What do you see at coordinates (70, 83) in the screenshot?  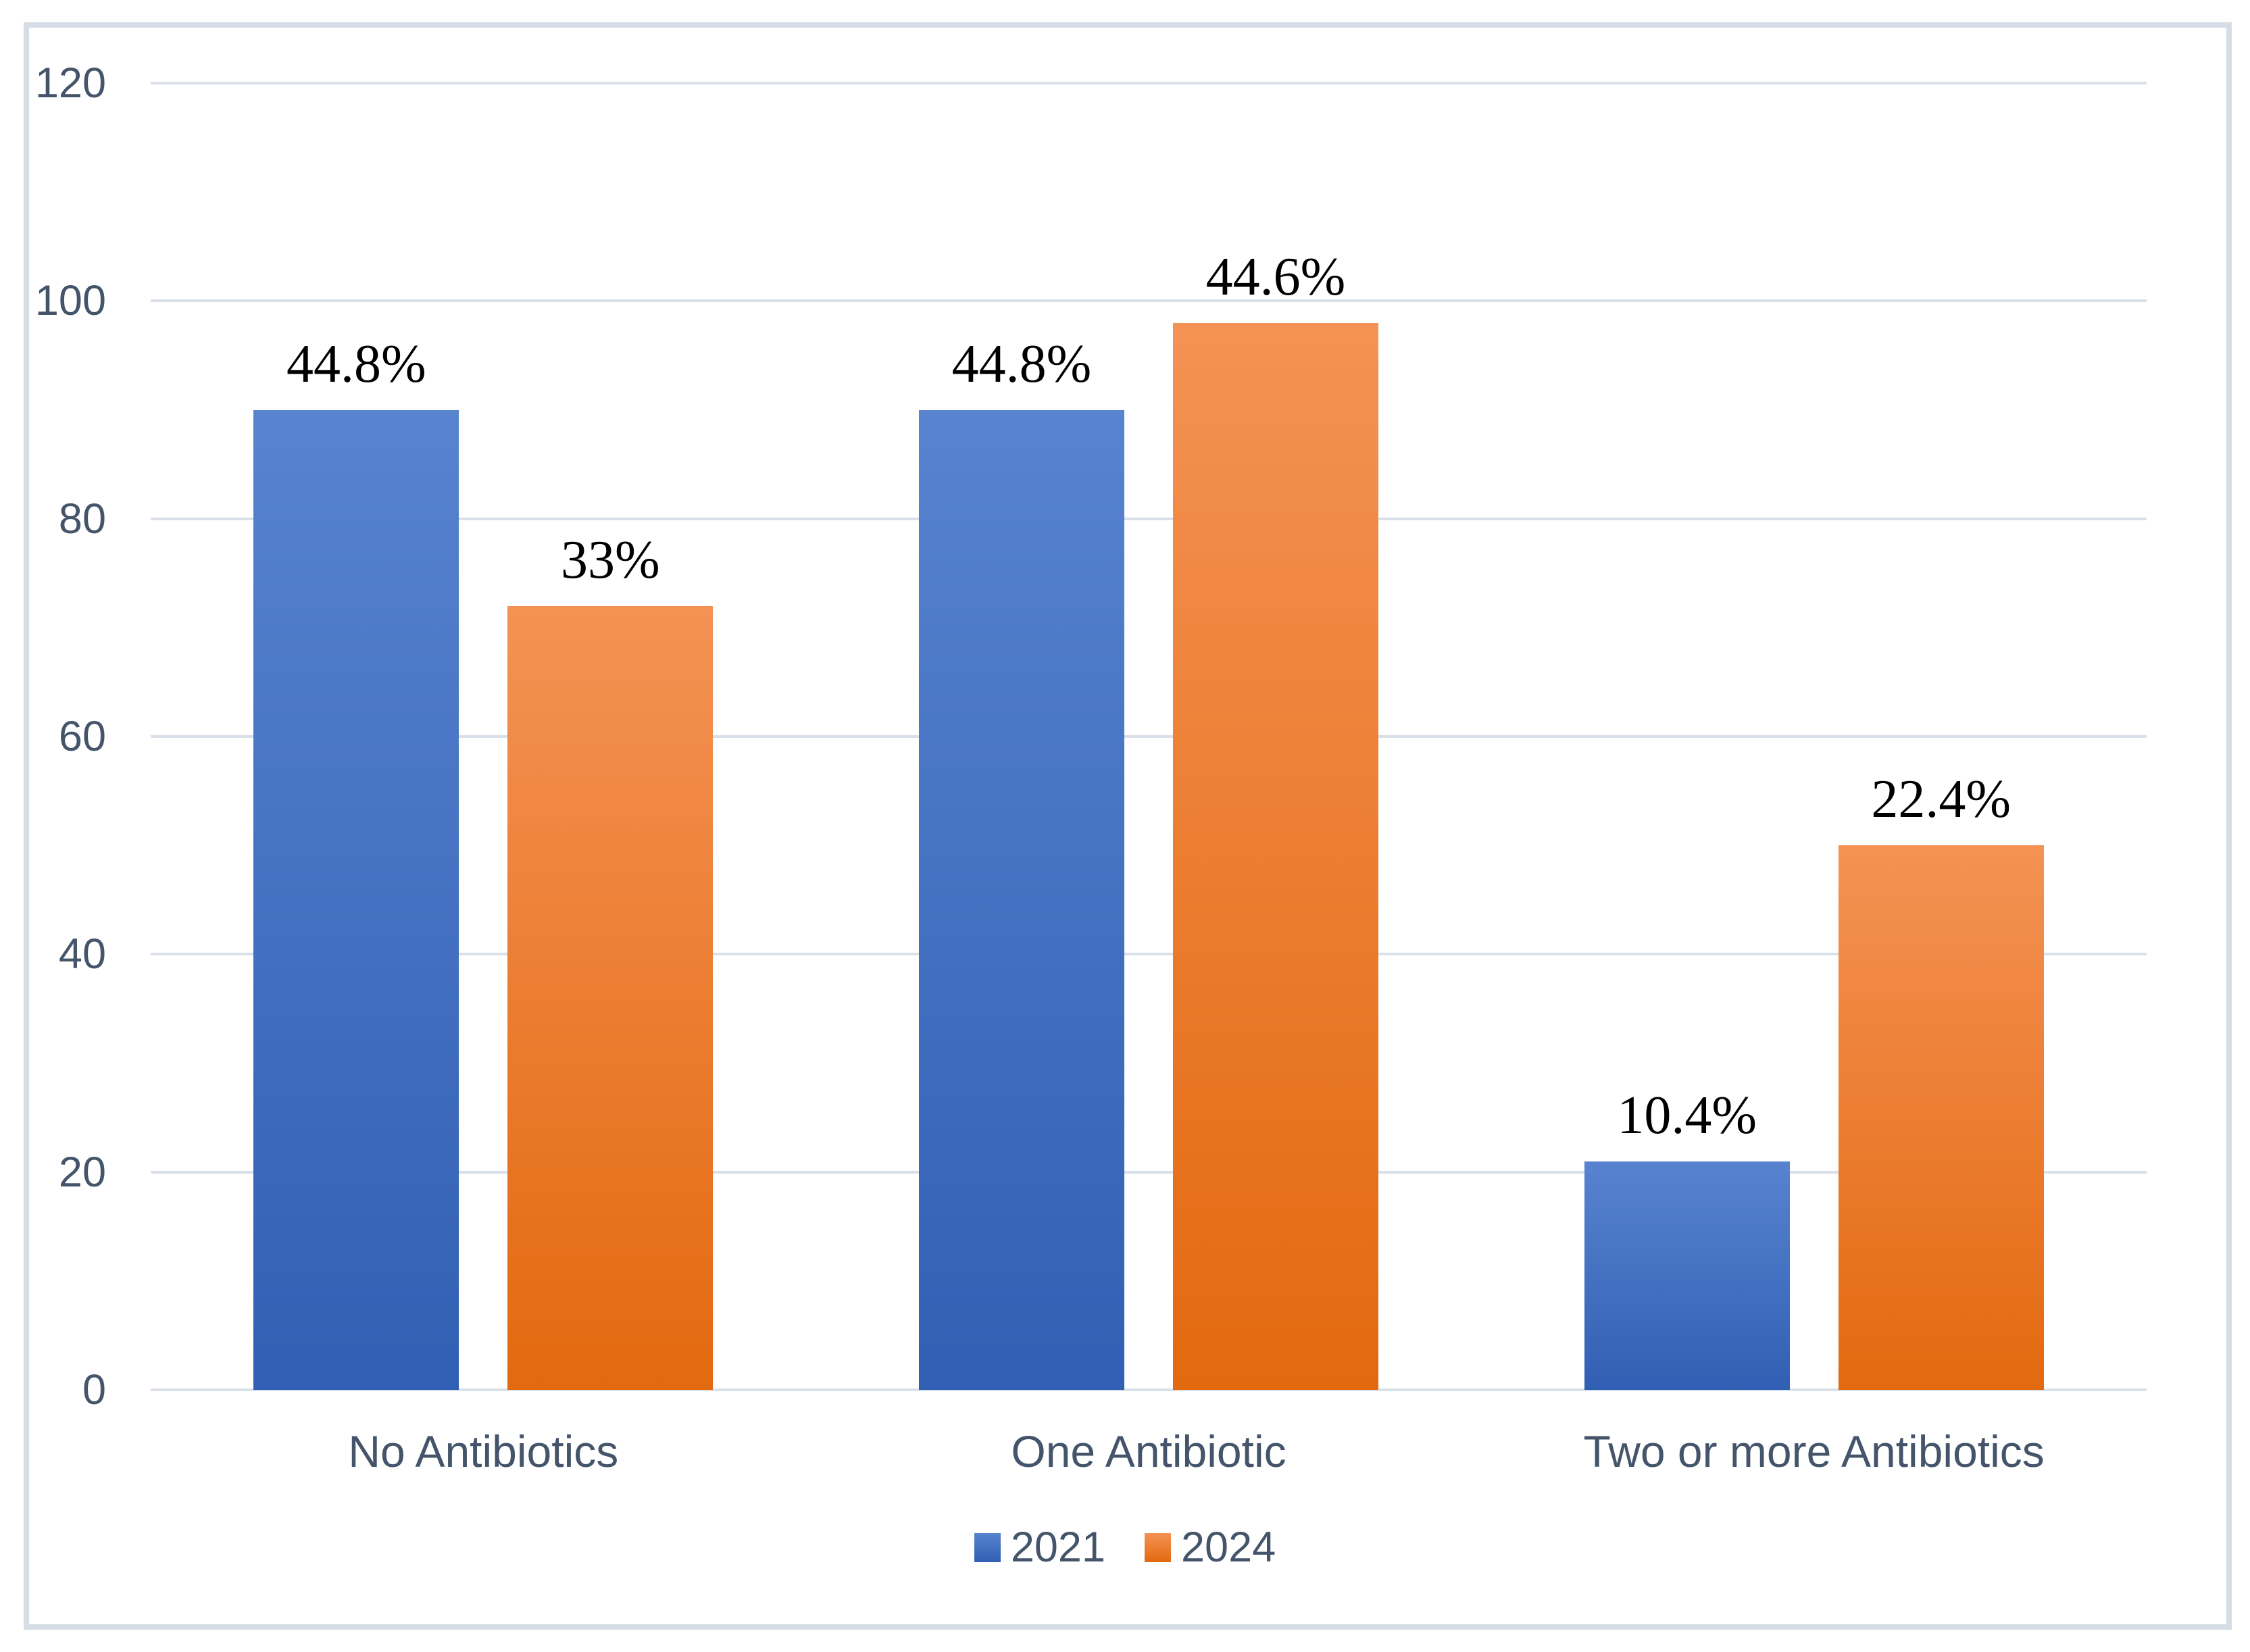 I see `y-axis-tick-label-120: 120` at bounding box center [70, 83].